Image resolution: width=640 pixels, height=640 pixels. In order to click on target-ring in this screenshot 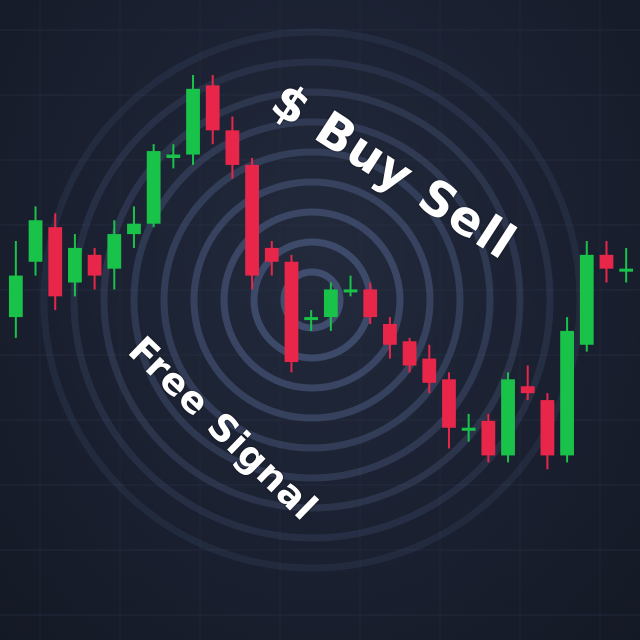, I will do `click(312, 300)`.